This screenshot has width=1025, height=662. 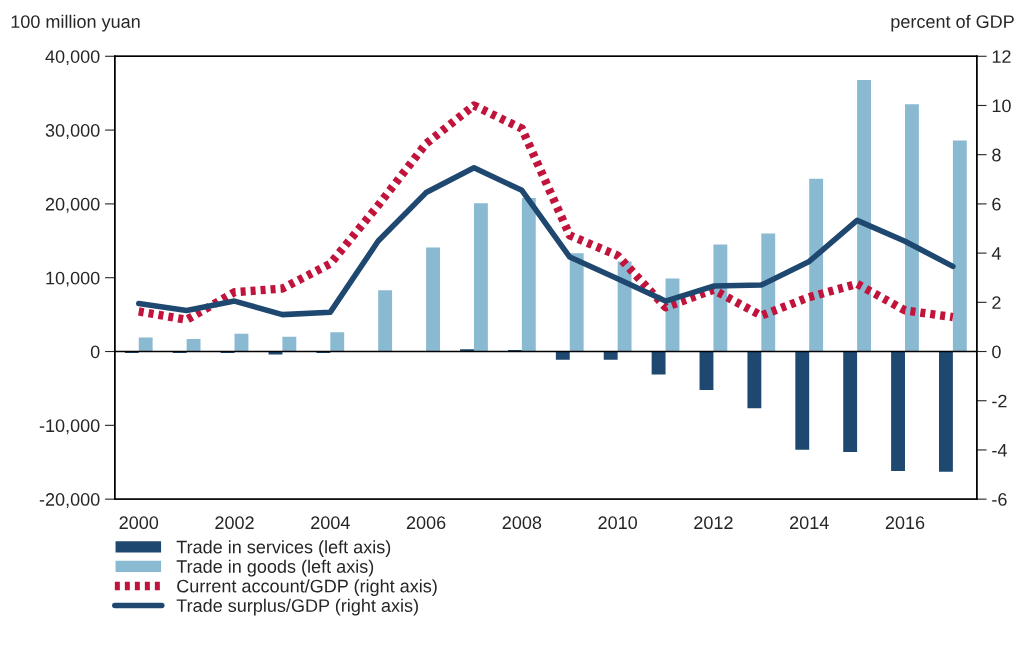 I want to click on y-tick-label: -20,000, so click(x=69, y=500).